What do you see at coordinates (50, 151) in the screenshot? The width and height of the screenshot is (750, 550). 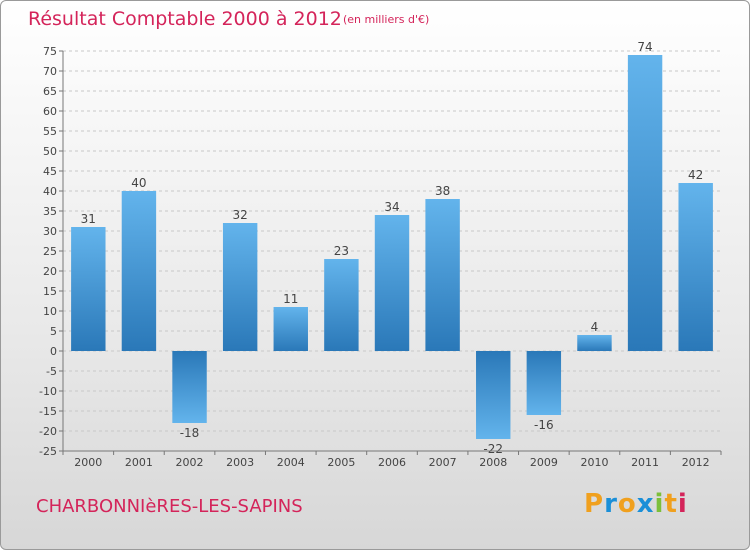 I see `y-tick-label: 50` at bounding box center [50, 151].